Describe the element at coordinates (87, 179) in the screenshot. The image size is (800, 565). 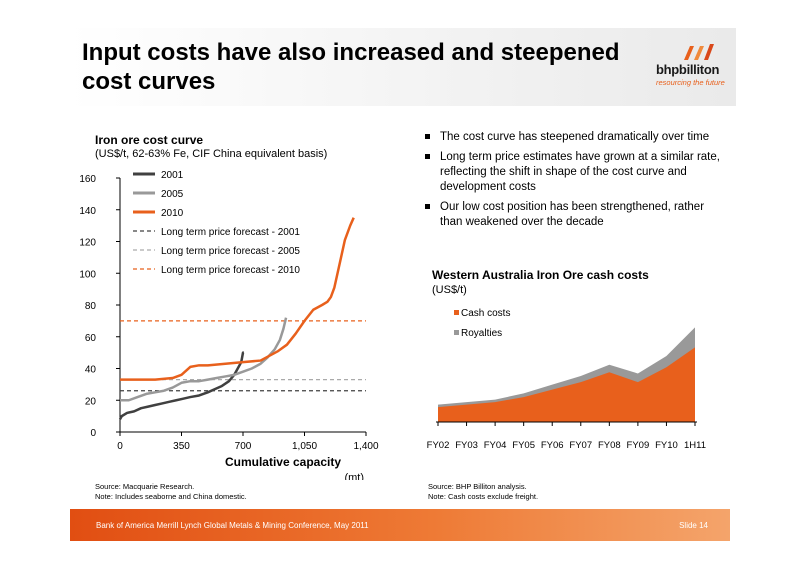
I see `y-tick-label: 160` at that location.